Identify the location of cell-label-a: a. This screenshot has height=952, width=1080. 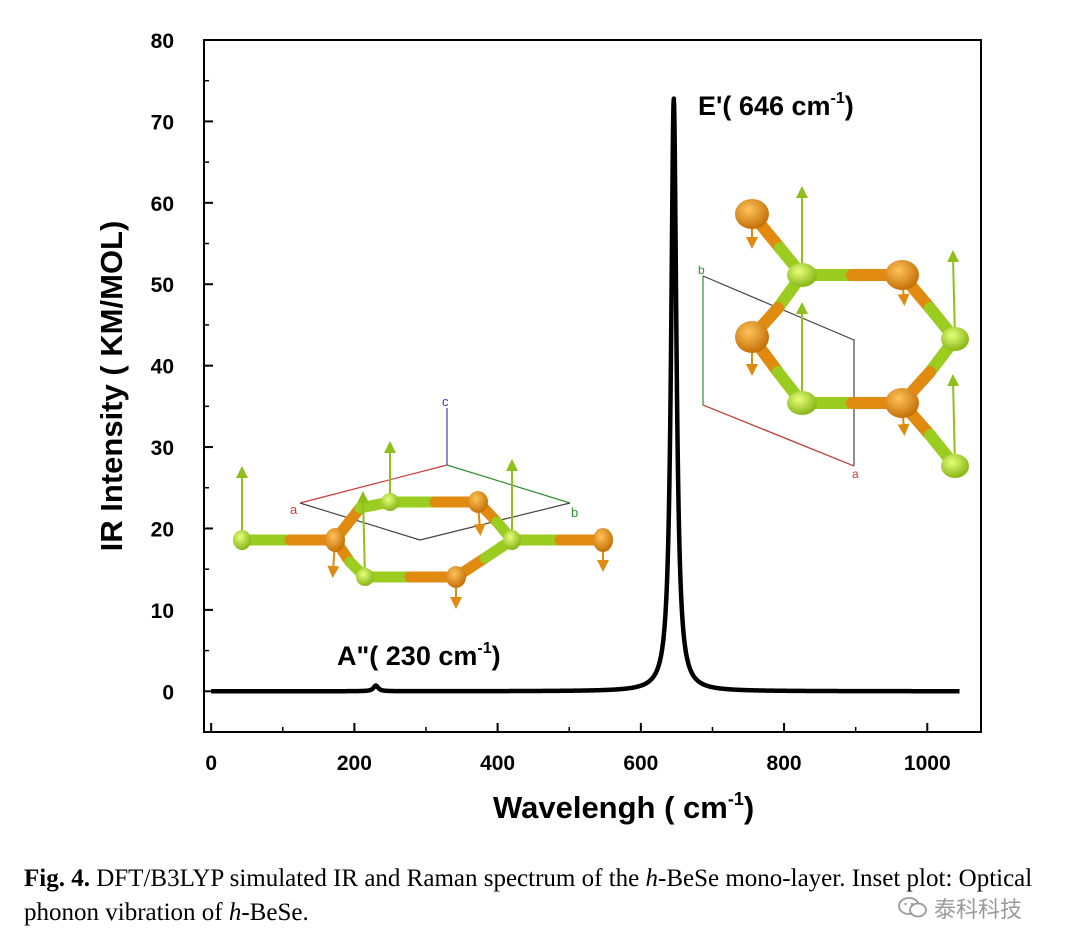
(294, 509).